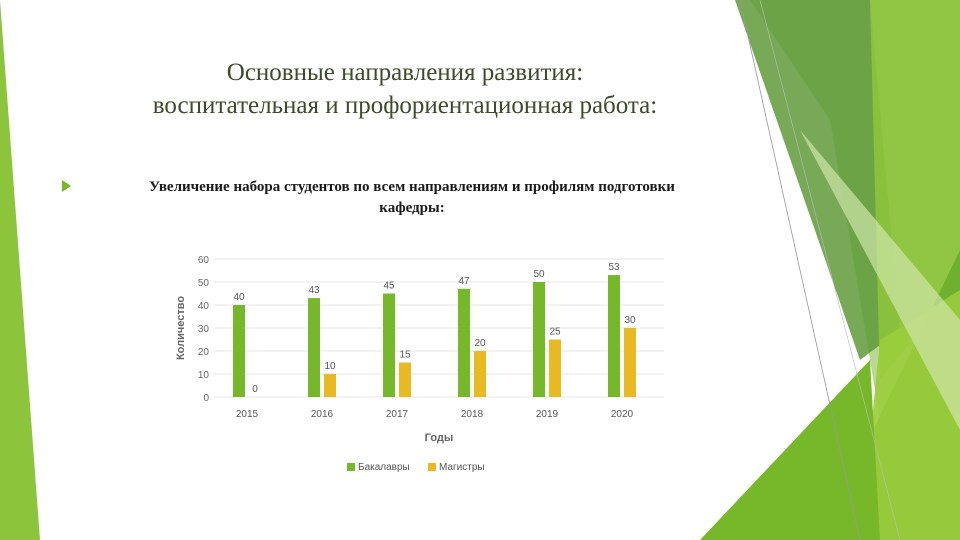  I want to click on data-label: 43, so click(314, 290).